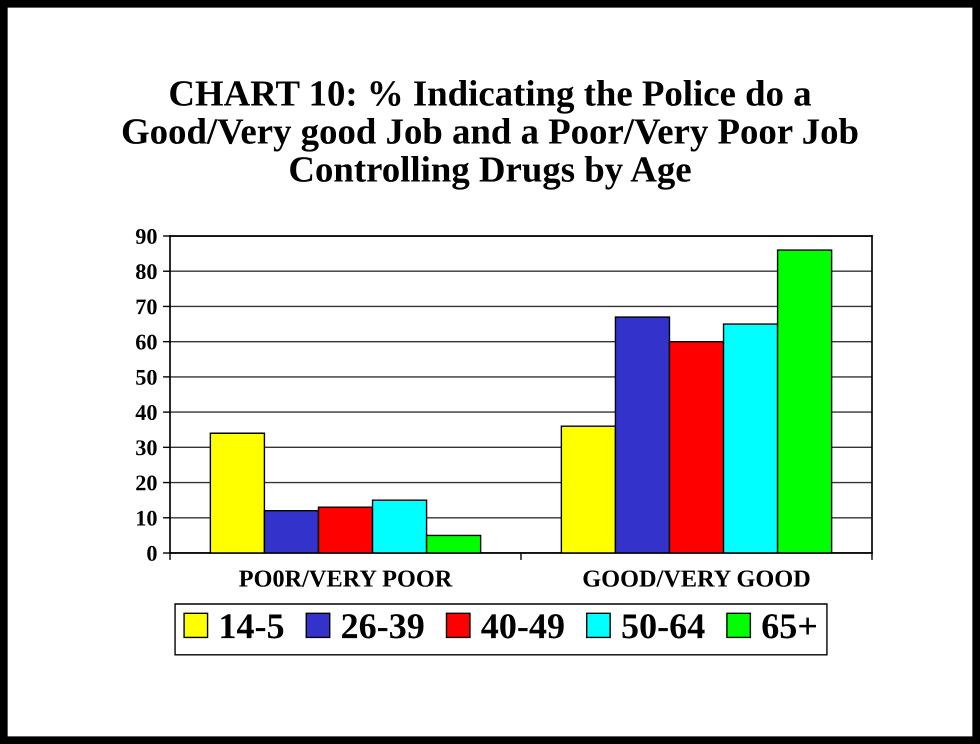 The image size is (980, 744). What do you see at coordinates (146, 377) in the screenshot?
I see `y-tick-label: 50` at bounding box center [146, 377].